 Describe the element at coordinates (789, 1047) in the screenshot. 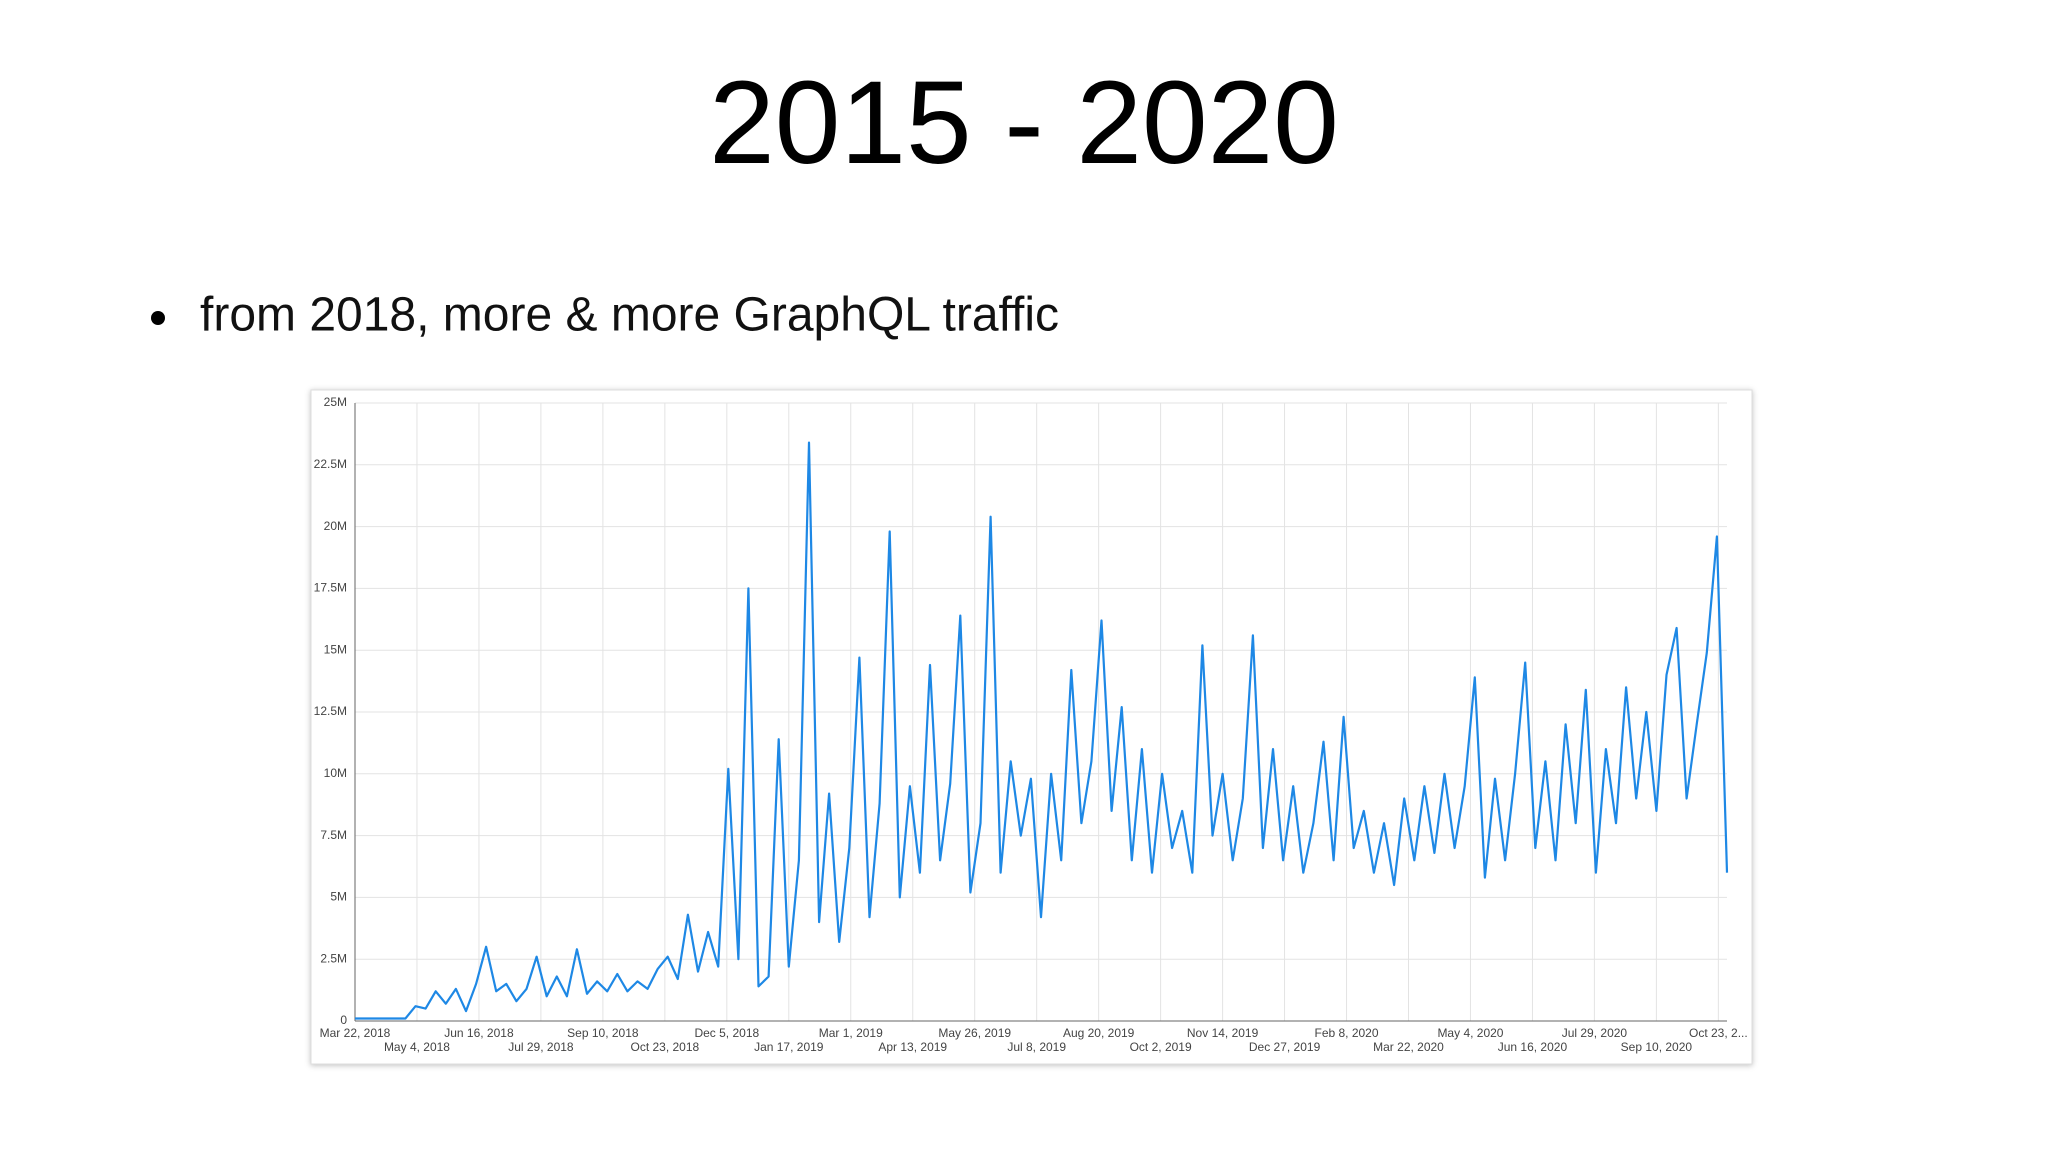

I see `x-tick-label: Jan 17, 2019` at that location.